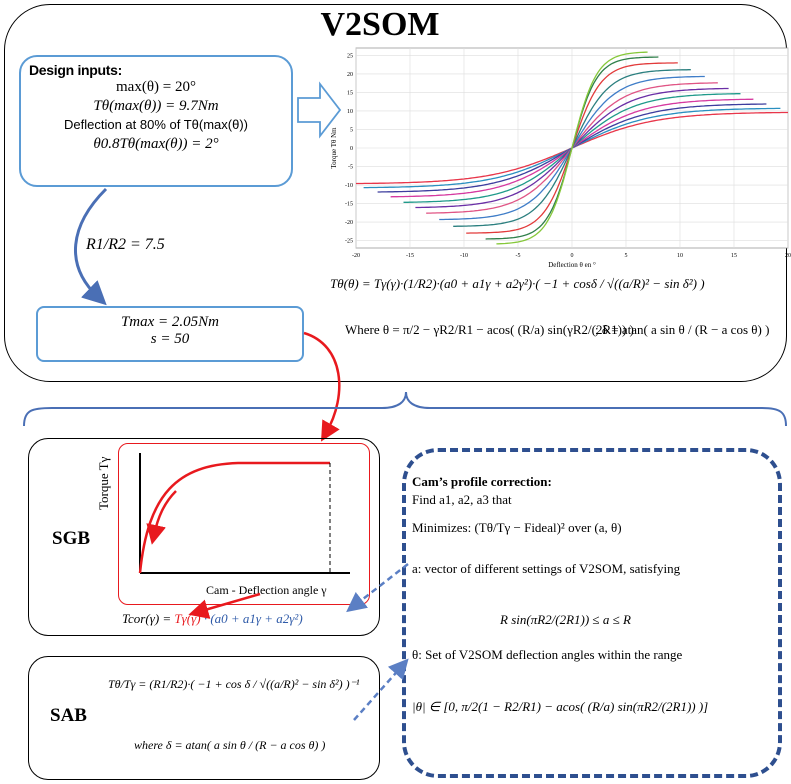 This screenshot has width=791, height=784. Describe the element at coordinates (76, 70) in the screenshot. I see `design-inputs-heading: Design inputs:` at that location.